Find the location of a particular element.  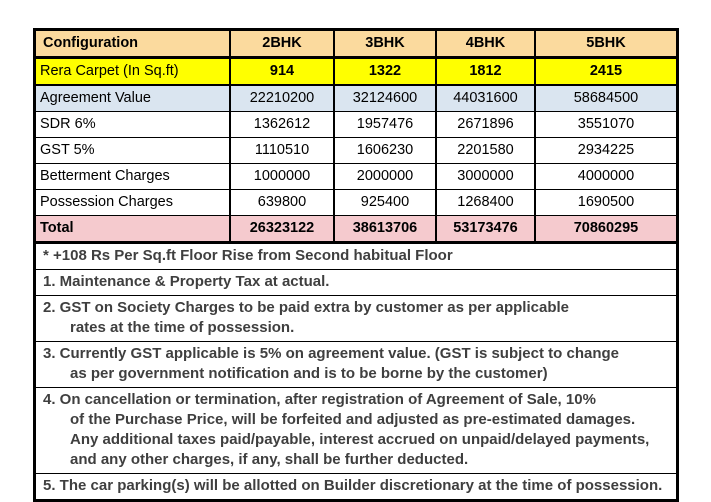

row-label-cell: GST 5% is located at coordinates (133, 150).